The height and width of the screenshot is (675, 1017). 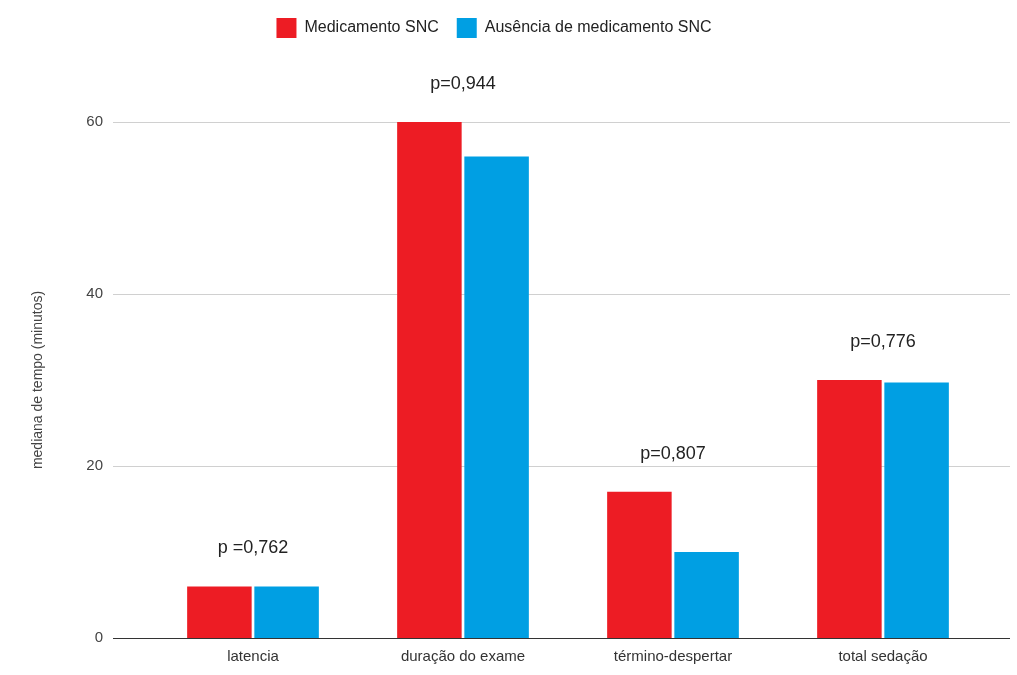 What do you see at coordinates (883, 656) in the screenshot?
I see `x-tick-label: total sedação` at bounding box center [883, 656].